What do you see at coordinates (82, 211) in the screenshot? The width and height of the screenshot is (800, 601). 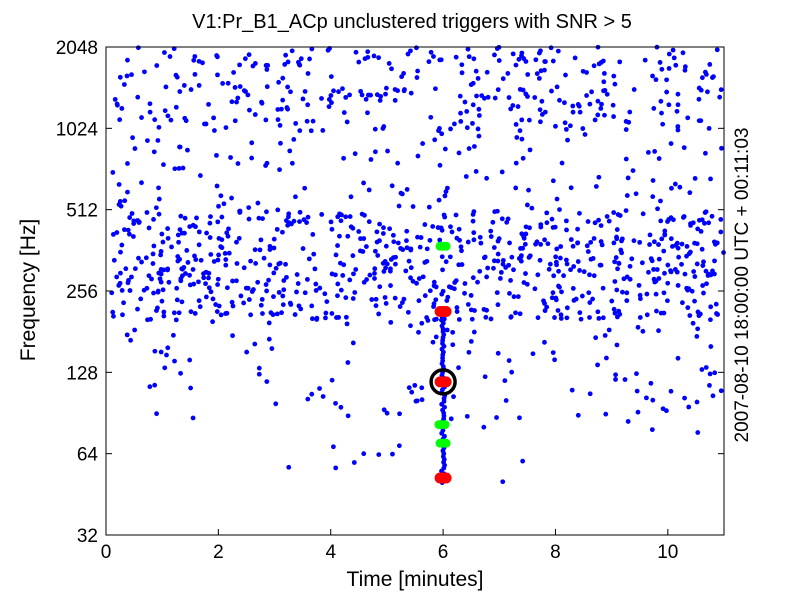 I see `y-tick-label: 512` at bounding box center [82, 211].